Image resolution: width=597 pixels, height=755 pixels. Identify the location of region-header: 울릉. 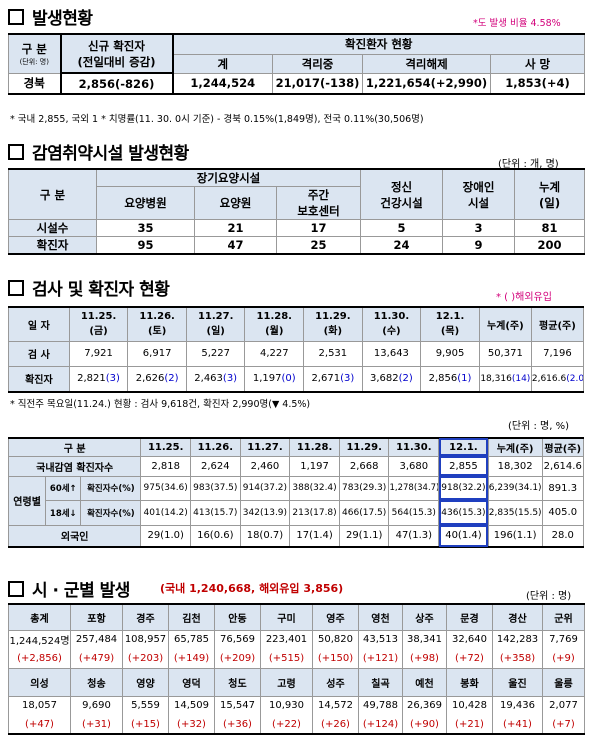
(563, 682).